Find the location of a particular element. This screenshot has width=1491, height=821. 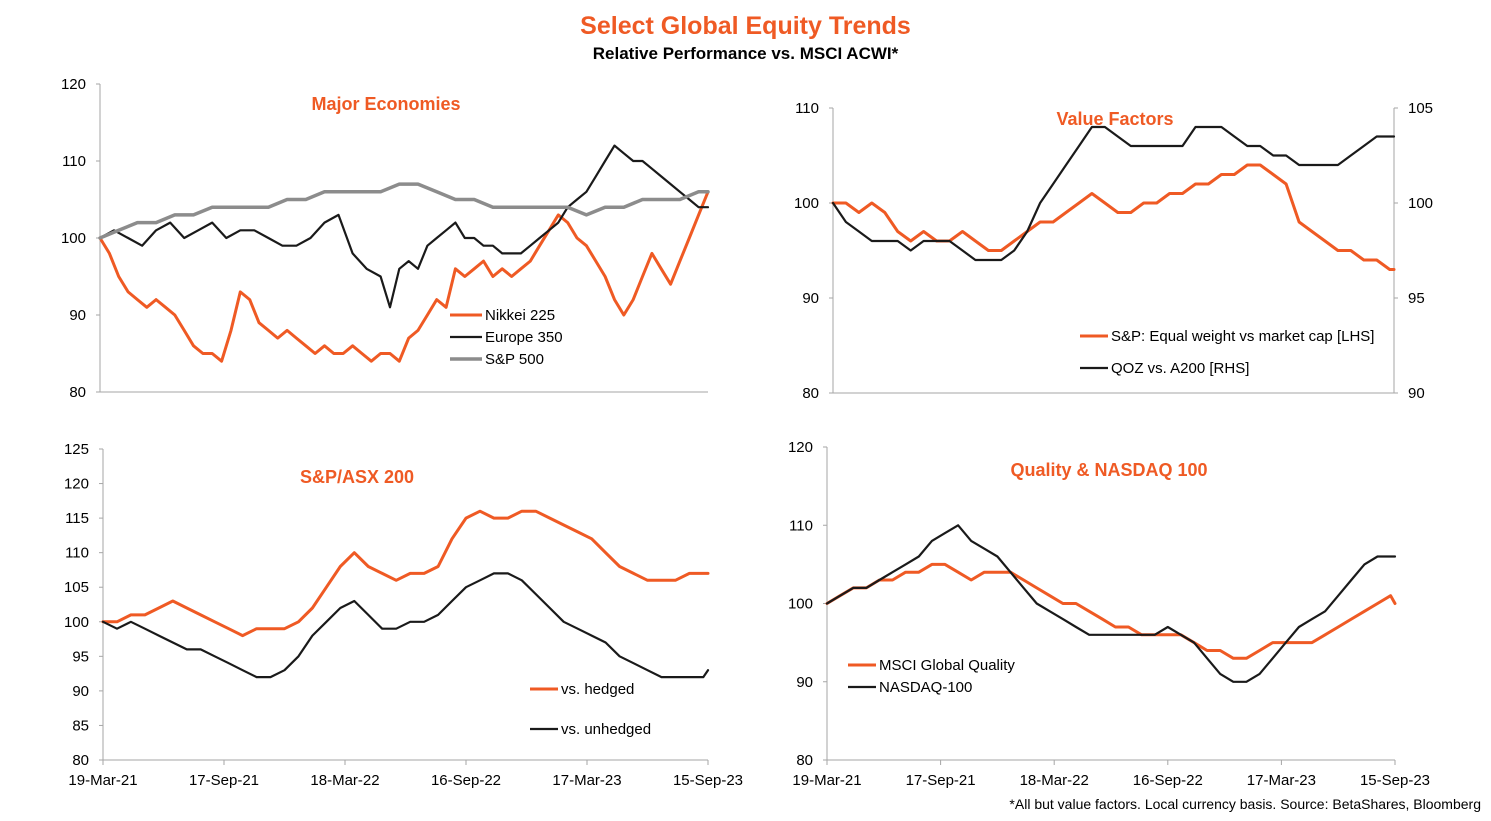

value-y2-tick-label: 90 is located at coordinates (1416, 393).